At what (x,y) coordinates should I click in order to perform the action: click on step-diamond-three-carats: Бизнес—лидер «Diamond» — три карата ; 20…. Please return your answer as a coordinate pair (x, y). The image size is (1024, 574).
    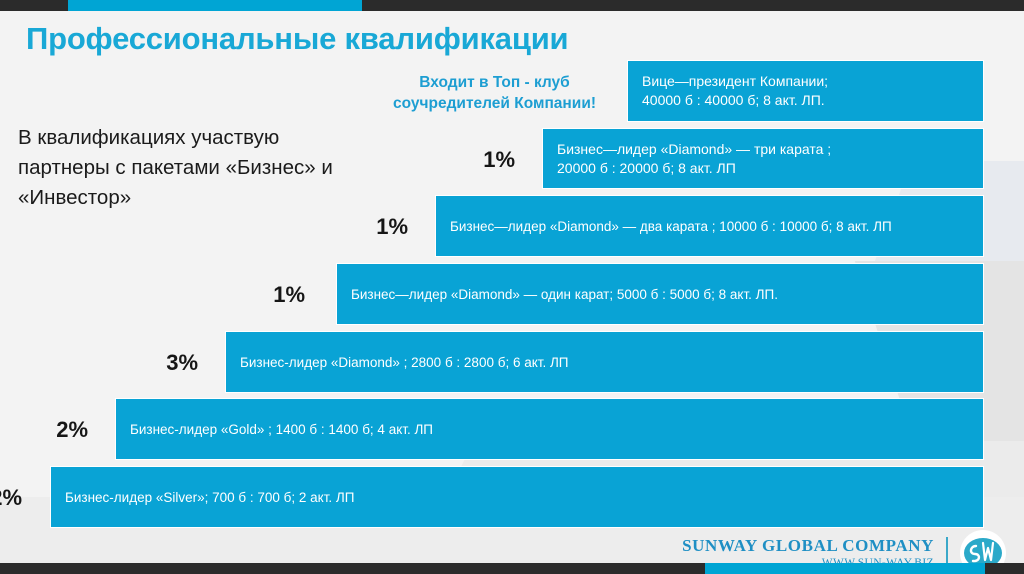
    Looking at the image, I should click on (763, 158).